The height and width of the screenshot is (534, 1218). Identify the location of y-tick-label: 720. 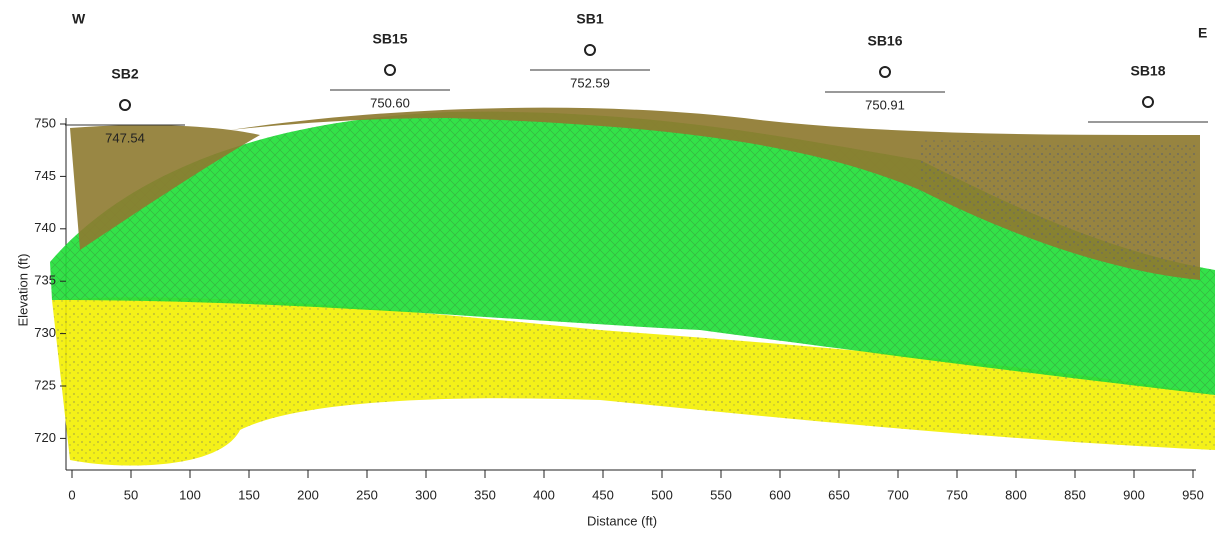
(45, 437).